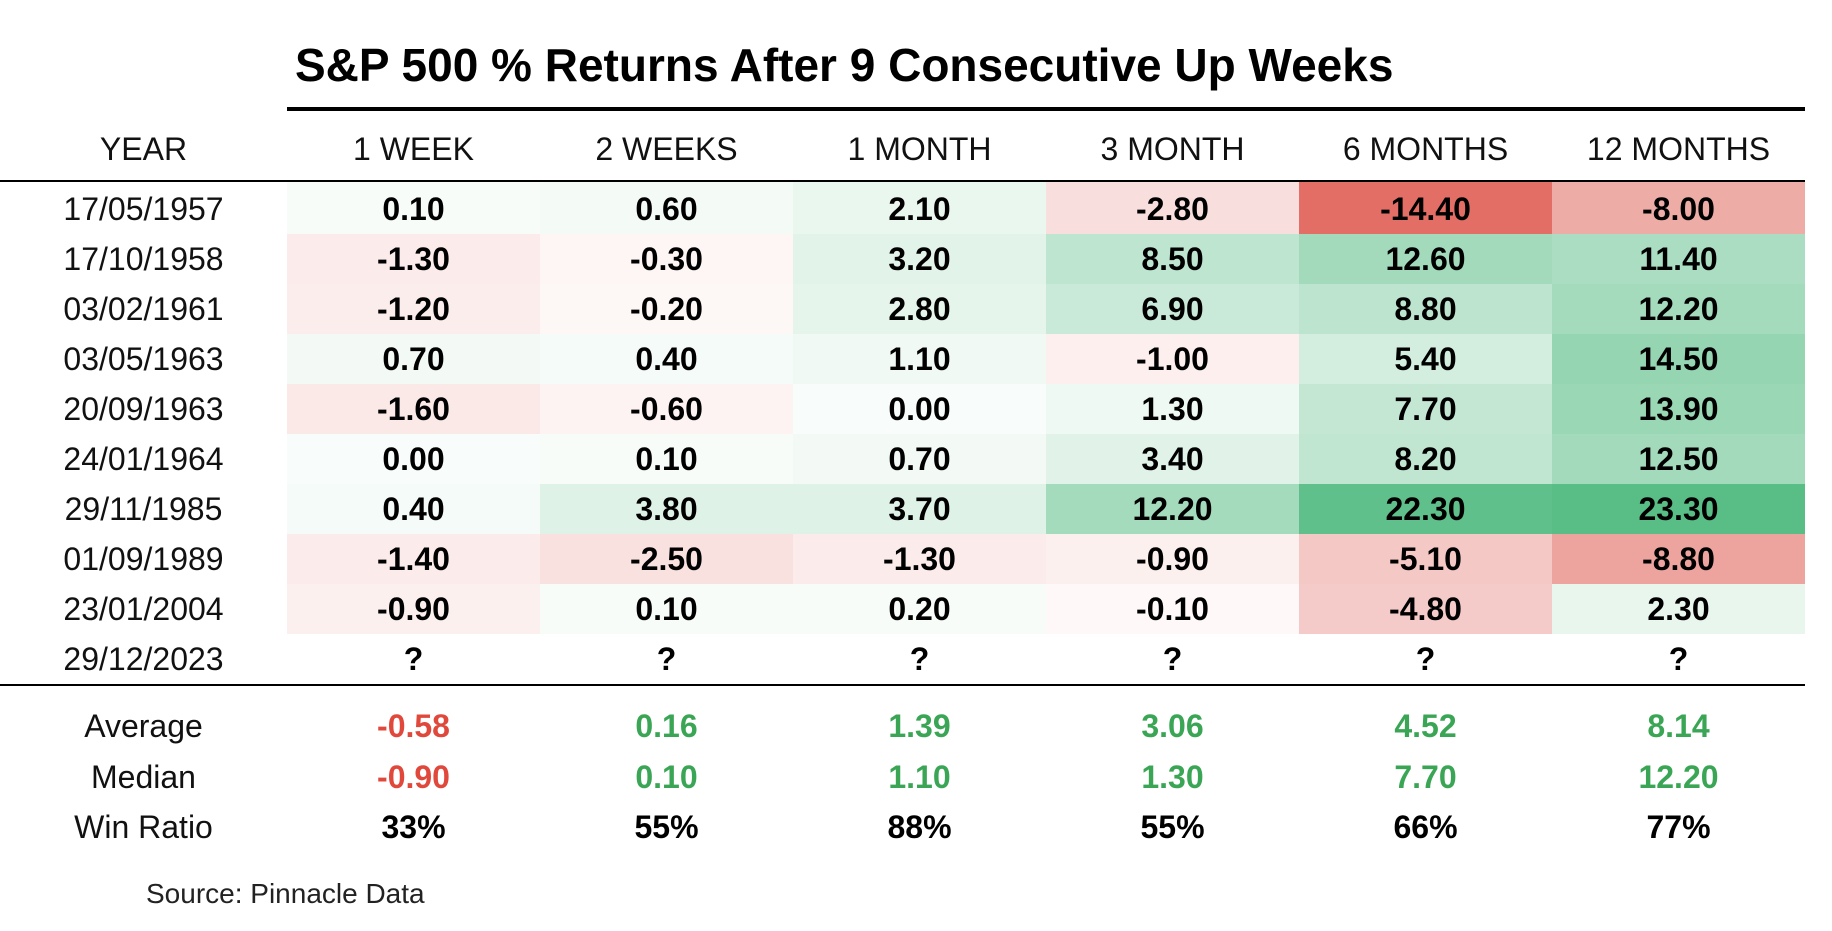  What do you see at coordinates (1678, 509) in the screenshot?
I see `return-cell: 23.30` at bounding box center [1678, 509].